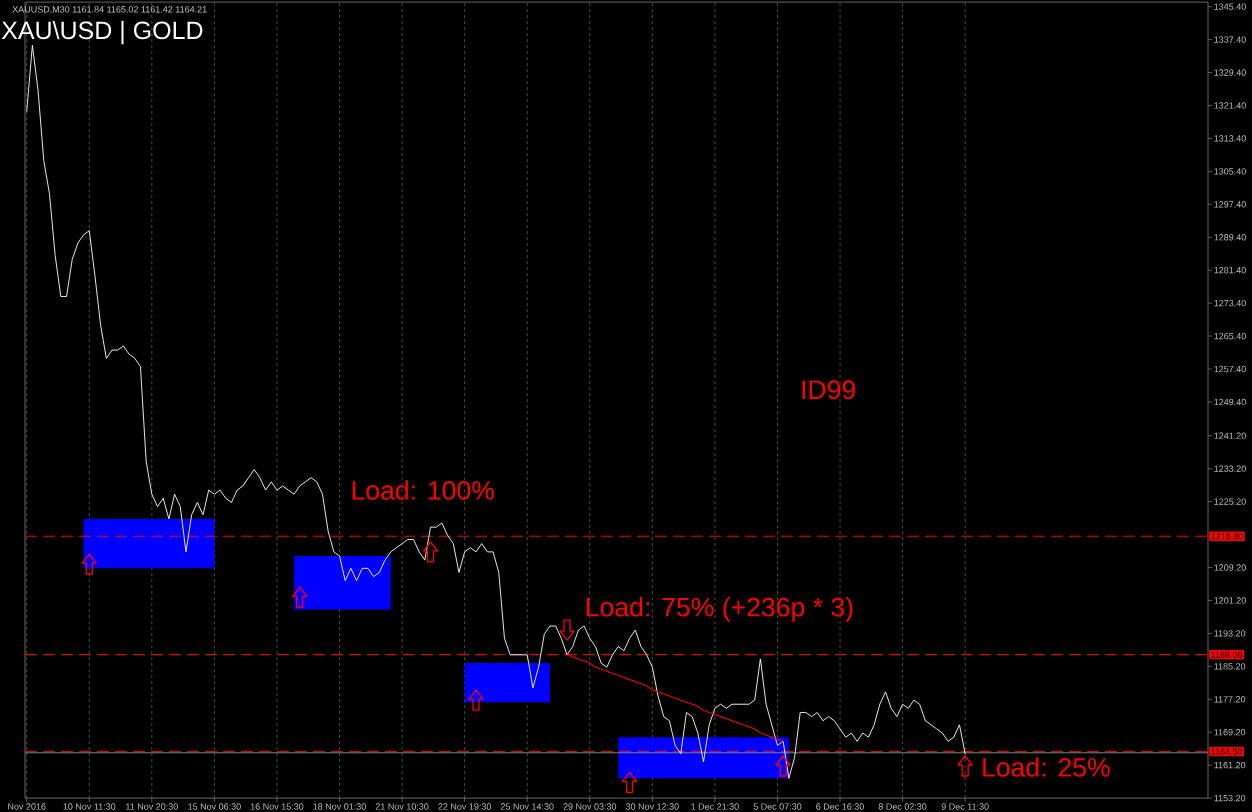 The image size is (1252, 812). Describe the element at coordinates (777, 806) in the screenshot. I see `x-tick-label: 5 Dec 07:30` at that location.